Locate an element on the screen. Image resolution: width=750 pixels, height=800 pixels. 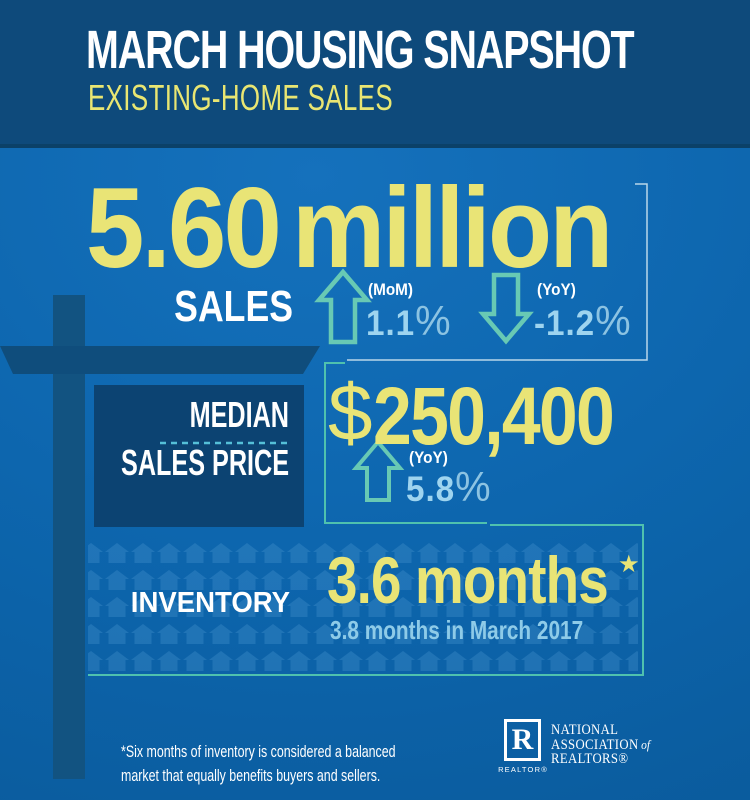
yoy-down-arrow-icon is located at coordinates (506, 308).